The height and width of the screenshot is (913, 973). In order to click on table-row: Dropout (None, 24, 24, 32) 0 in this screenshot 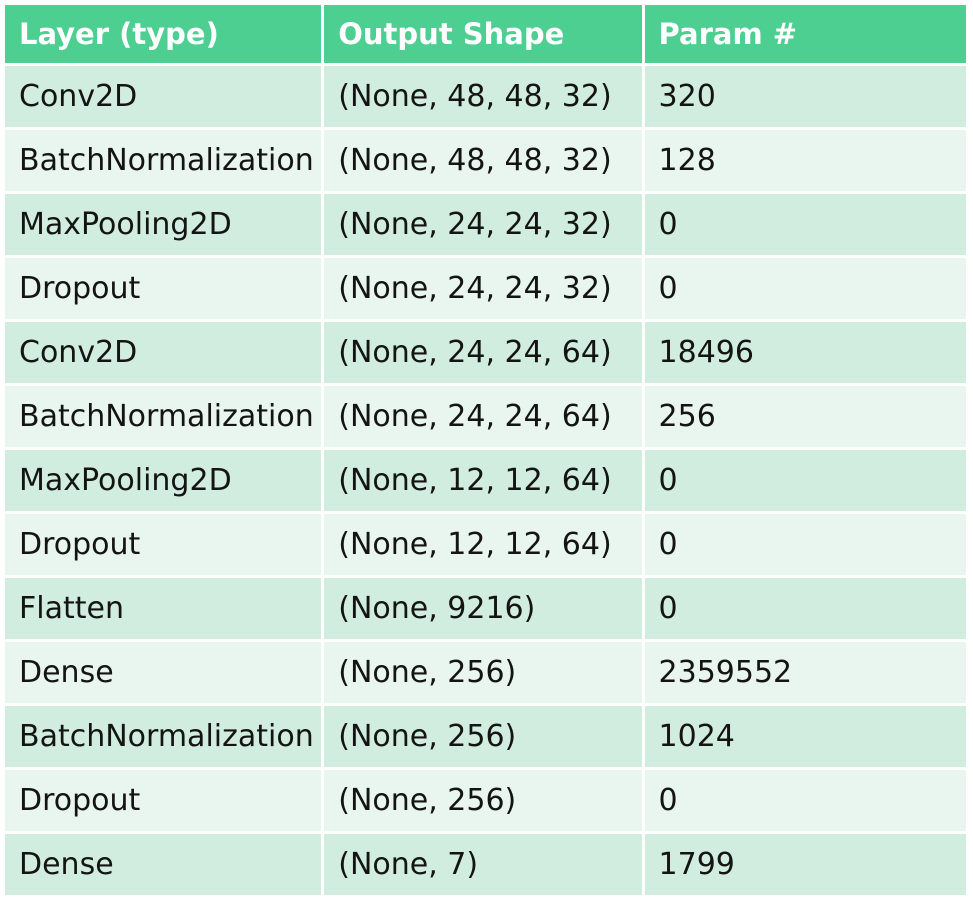, I will do `click(485, 288)`.